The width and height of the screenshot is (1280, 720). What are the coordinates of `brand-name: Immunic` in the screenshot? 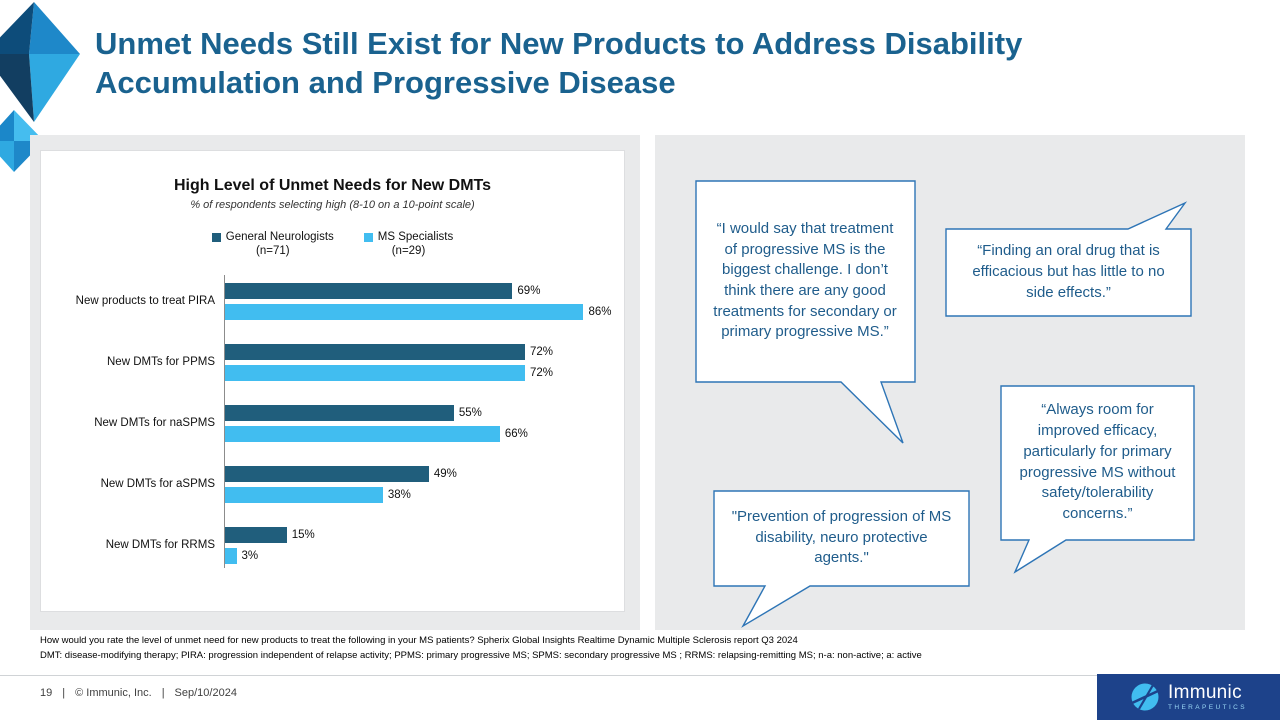 It's located at (1204, 692).